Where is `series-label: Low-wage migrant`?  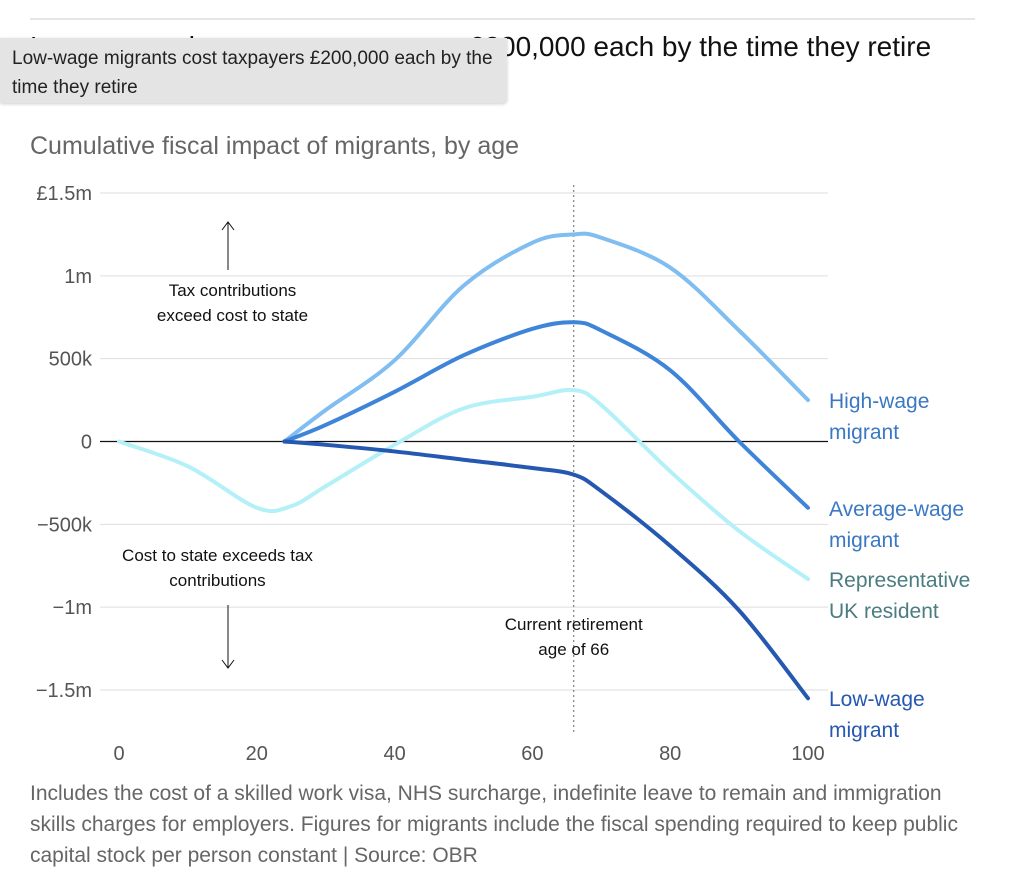 series-label: Low-wage migrant is located at coordinates (877, 715).